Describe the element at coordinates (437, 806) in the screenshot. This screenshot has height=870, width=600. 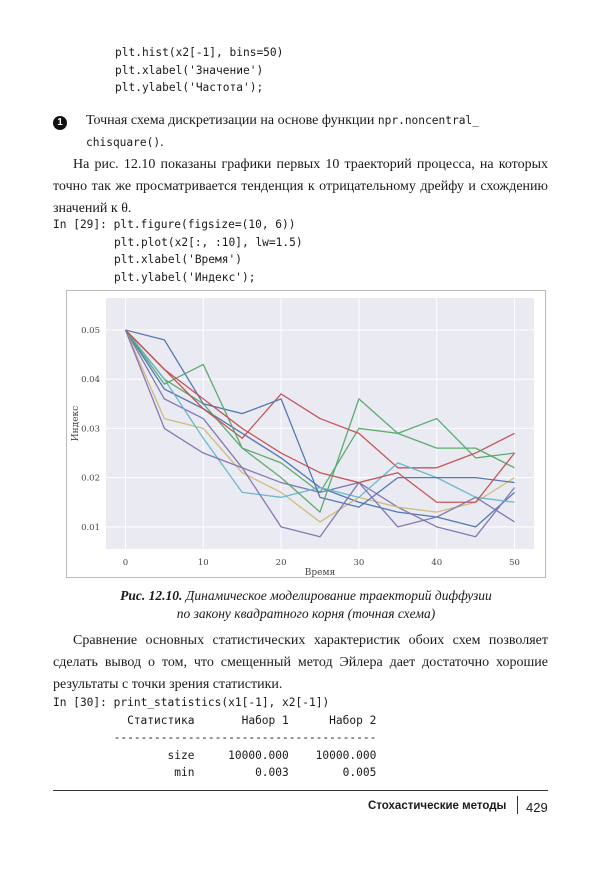
I see `footer-section: Стохастические методы` at that location.